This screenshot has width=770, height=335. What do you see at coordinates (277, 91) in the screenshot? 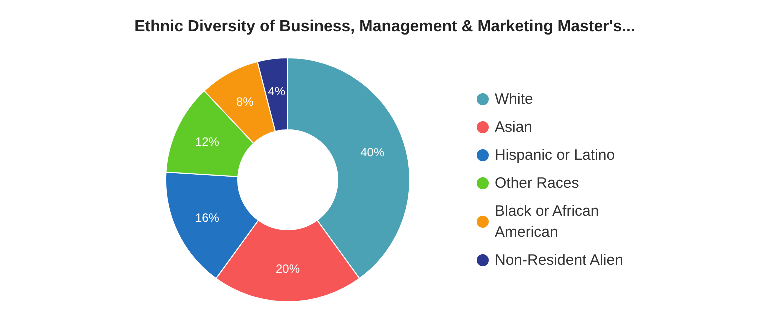
I see `data-label: 4%` at bounding box center [277, 91].